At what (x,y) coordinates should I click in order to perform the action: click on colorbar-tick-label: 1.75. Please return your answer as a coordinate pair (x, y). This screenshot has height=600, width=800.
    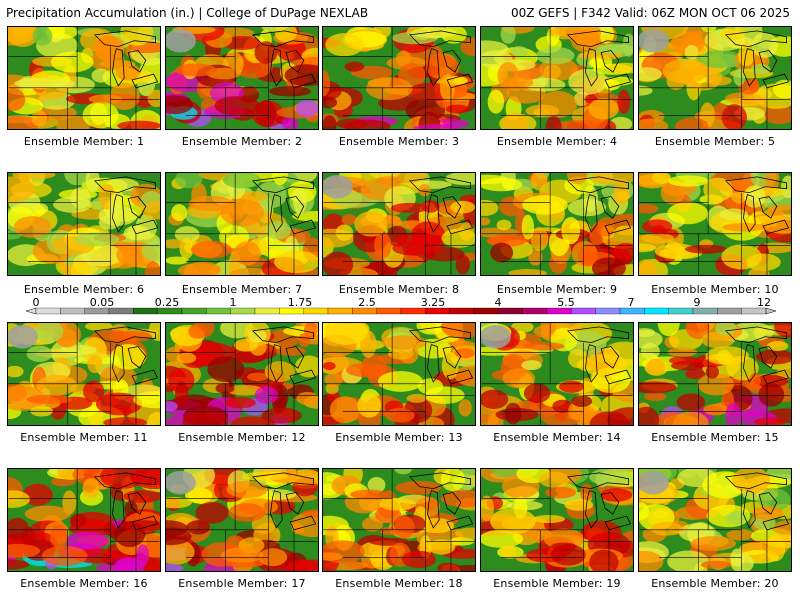
    Looking at the image, I should click on (300, 302).